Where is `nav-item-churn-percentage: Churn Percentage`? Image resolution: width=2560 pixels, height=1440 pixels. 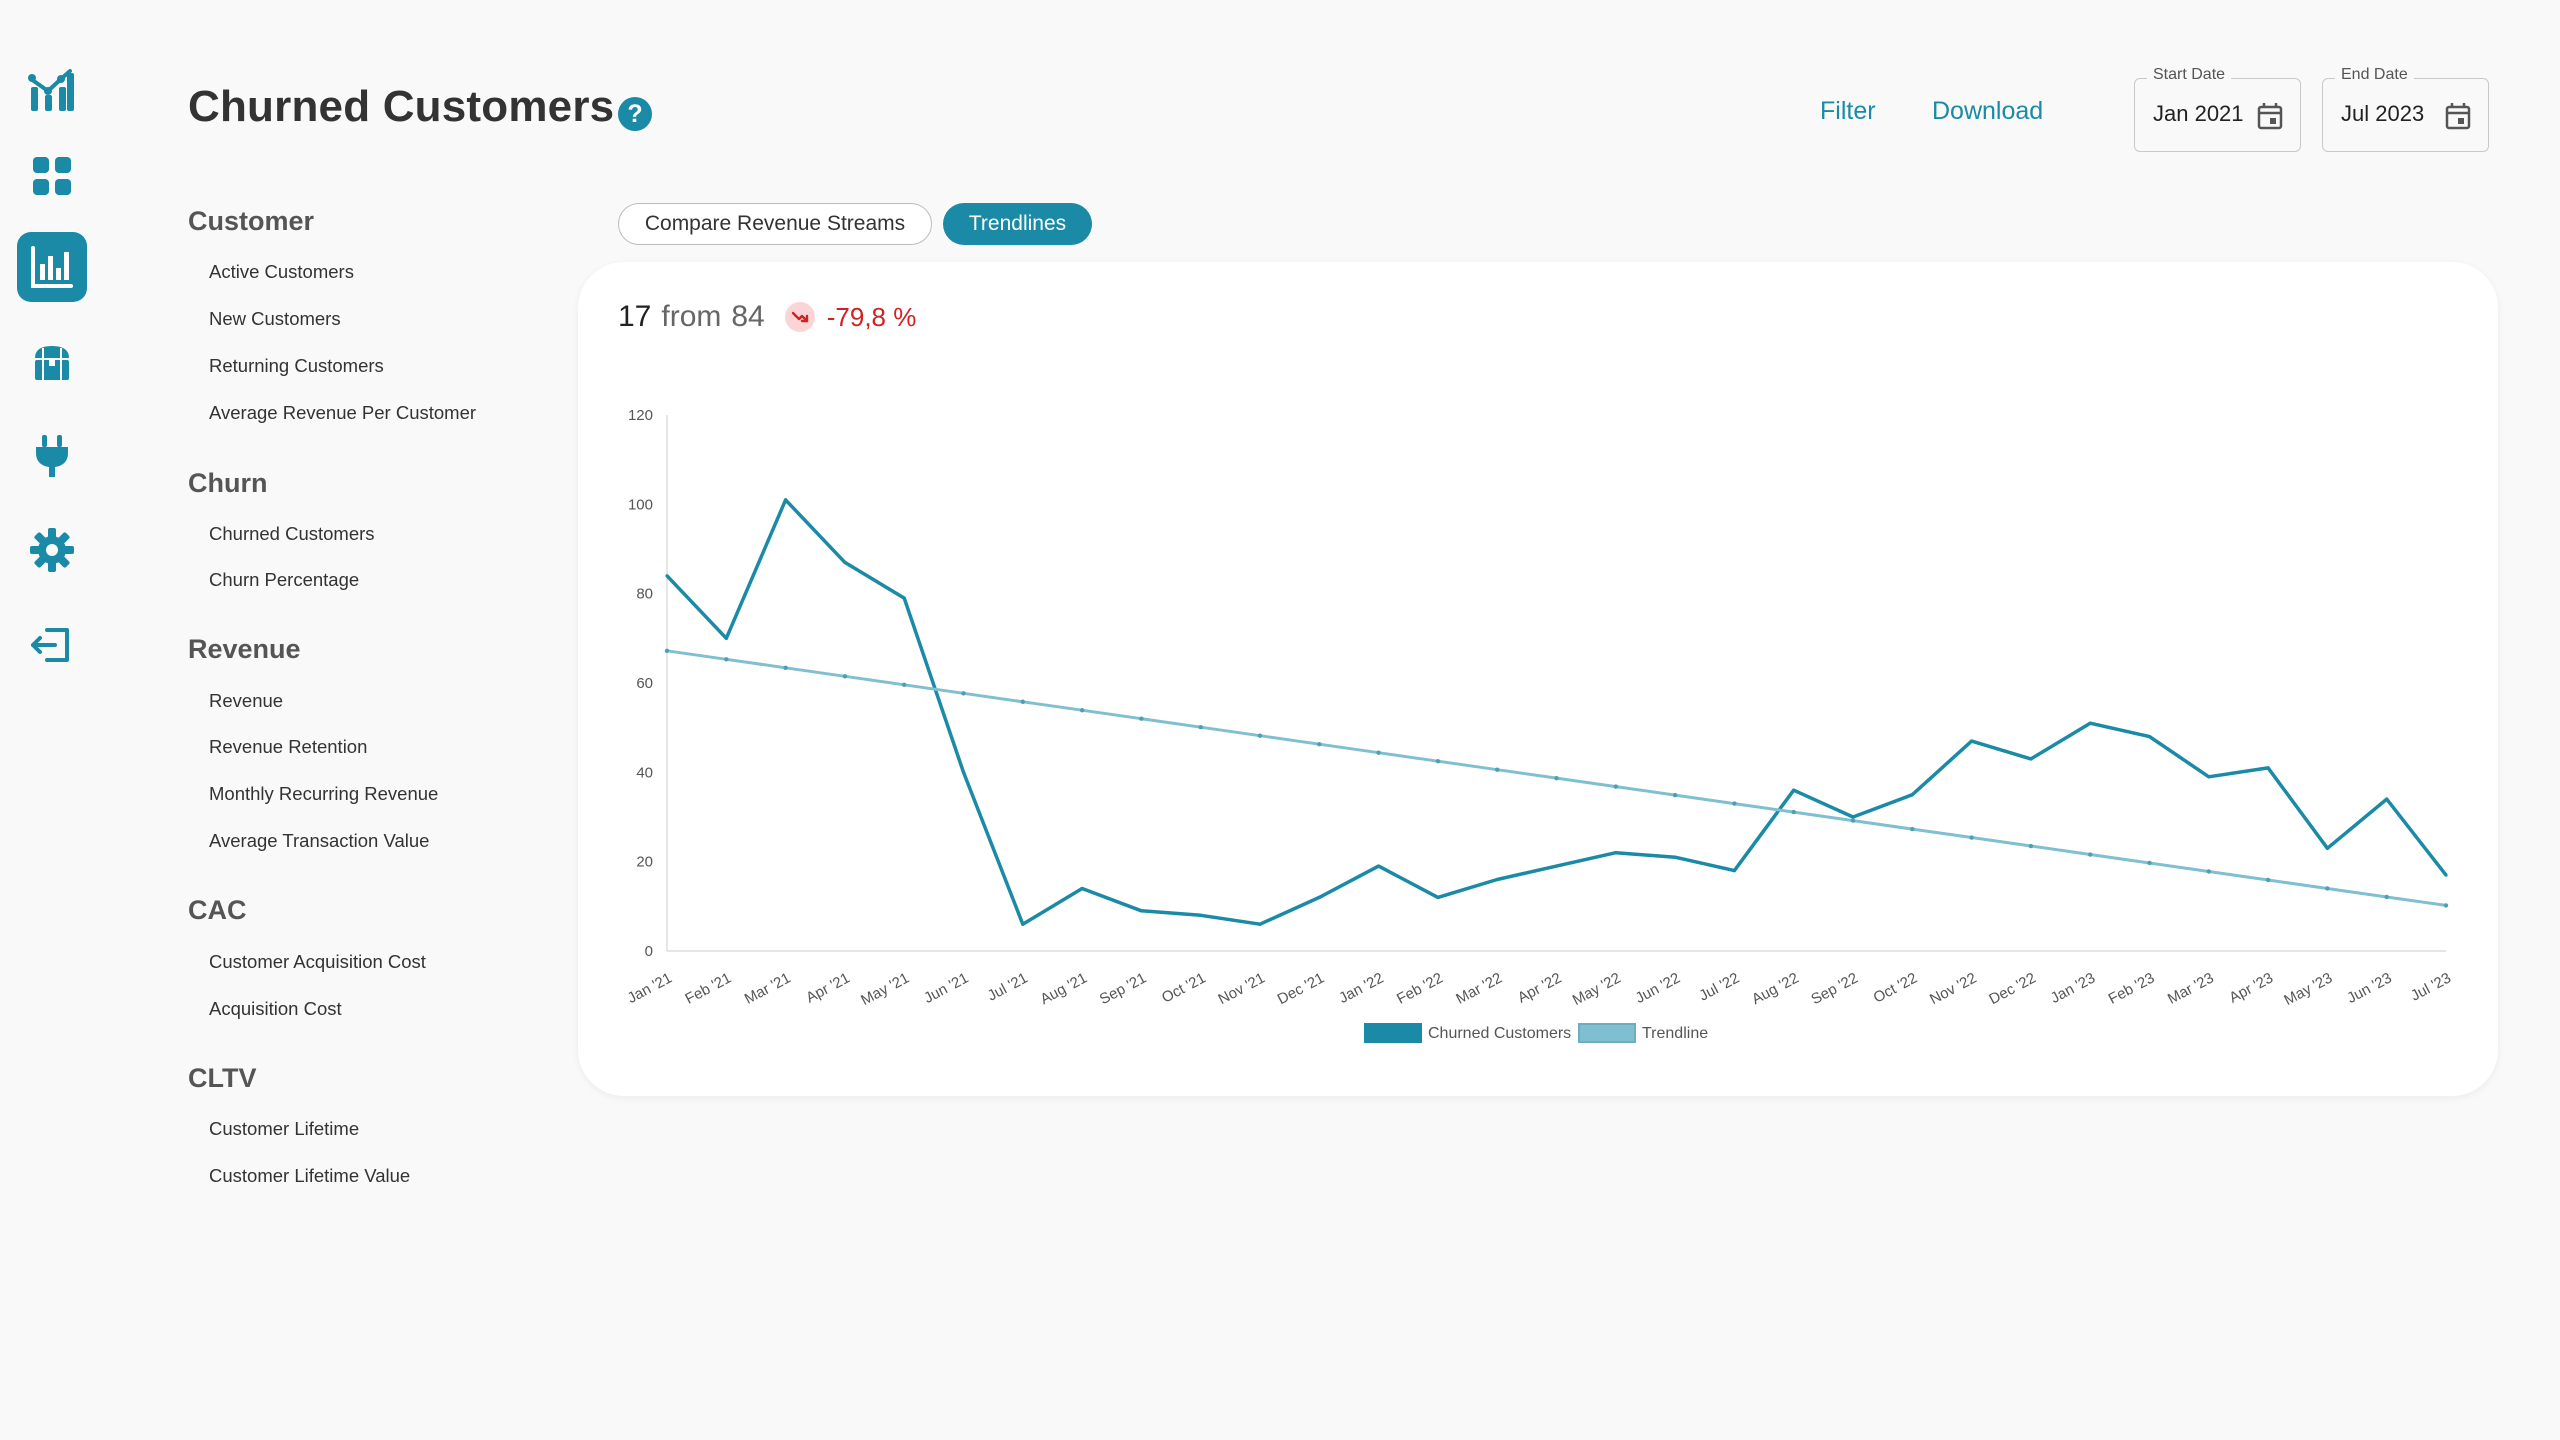
nav-item-churn-percentage: Churn Percentage is located at coordinates (284, 579).